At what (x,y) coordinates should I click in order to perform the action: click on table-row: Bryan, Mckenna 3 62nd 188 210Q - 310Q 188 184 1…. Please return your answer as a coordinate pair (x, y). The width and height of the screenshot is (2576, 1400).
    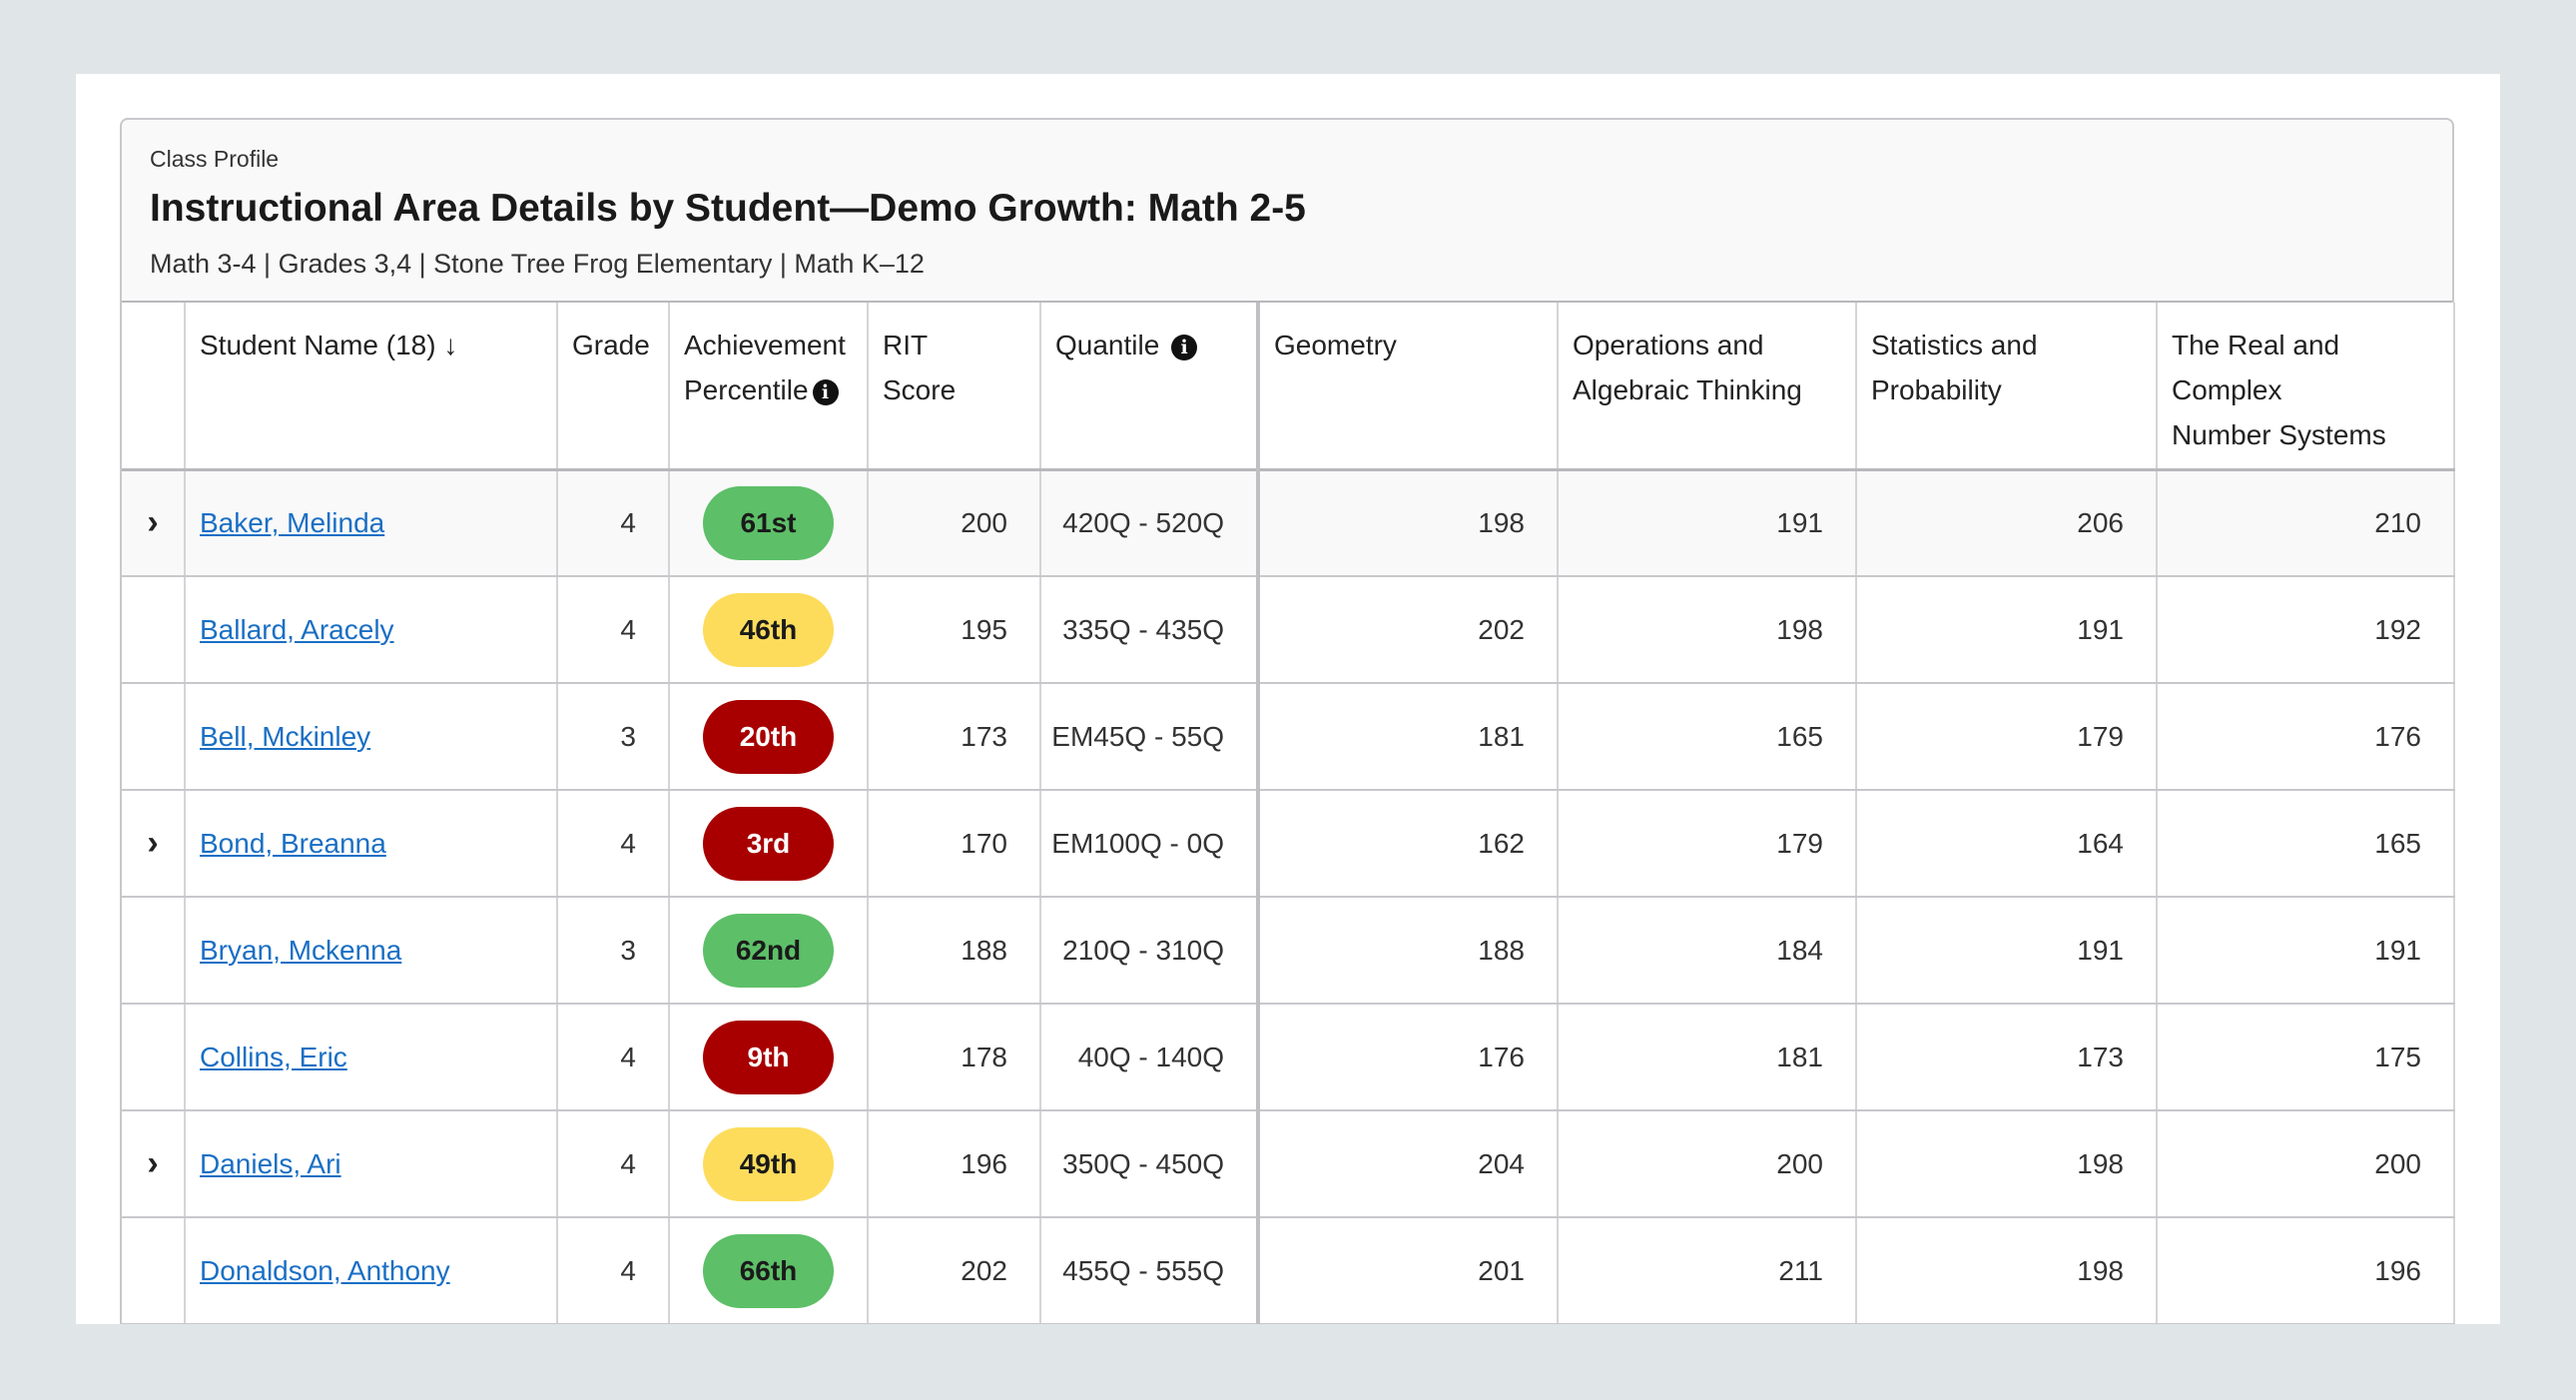
    Looking at the image, I should click on (1288, 951).